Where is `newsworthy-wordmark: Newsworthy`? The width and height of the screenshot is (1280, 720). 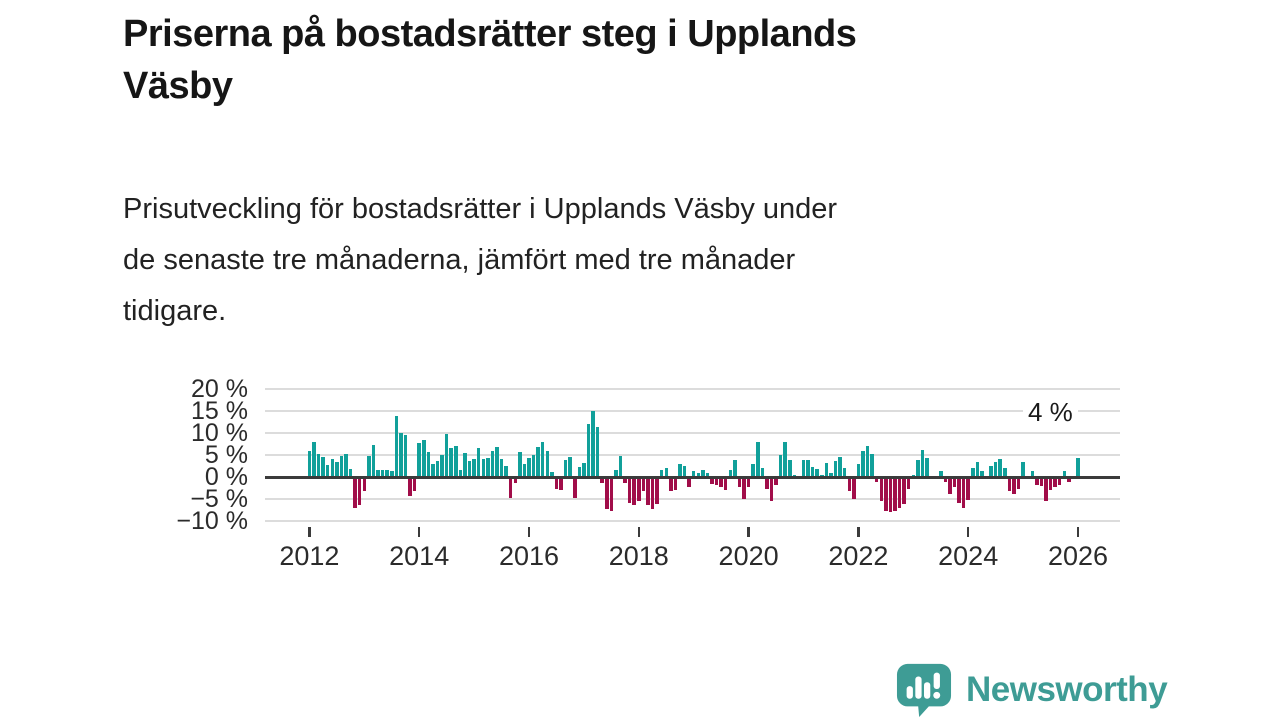 newsworthy-wordmark: Newsworthy is located at coordinates (1067, 689).